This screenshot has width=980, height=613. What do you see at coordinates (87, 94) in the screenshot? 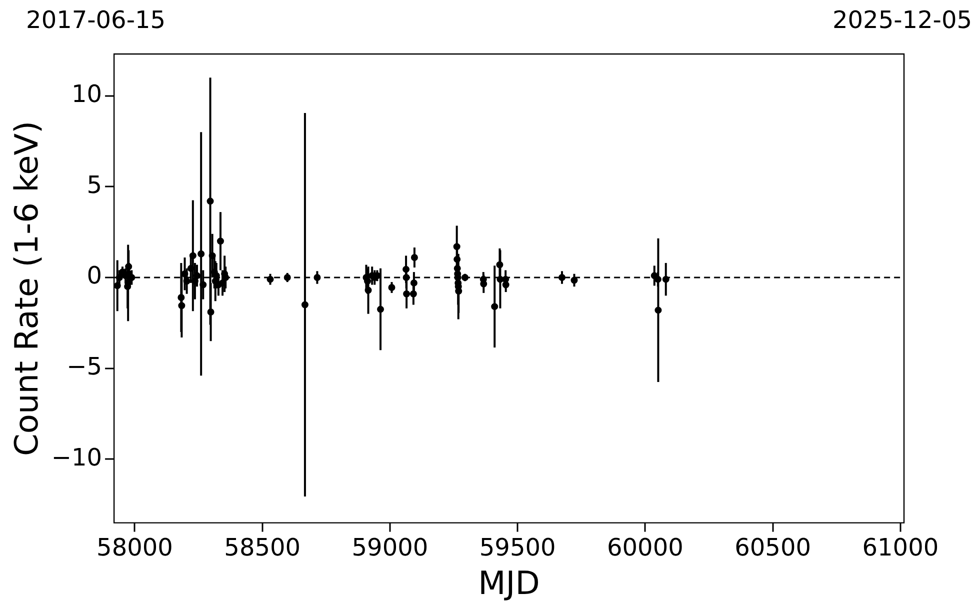
I see `y-tick-label: 10` at bounding box center [87, 94].